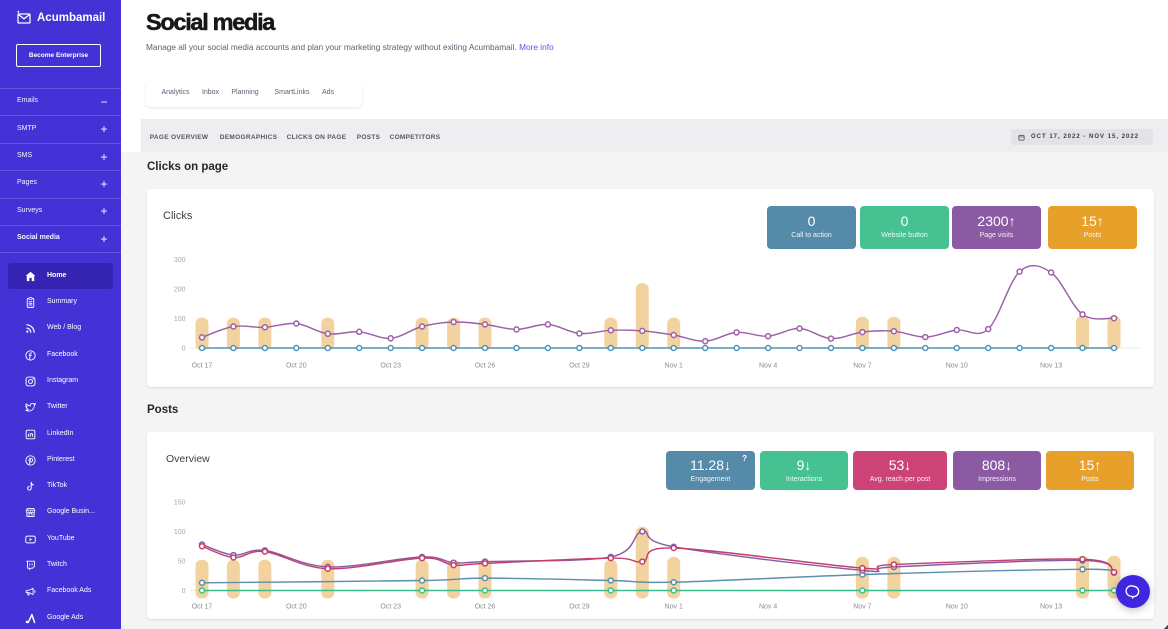  Describe the element at coordinates (180, 260) in the screenshot. I see `svg-text: 300` at that location.